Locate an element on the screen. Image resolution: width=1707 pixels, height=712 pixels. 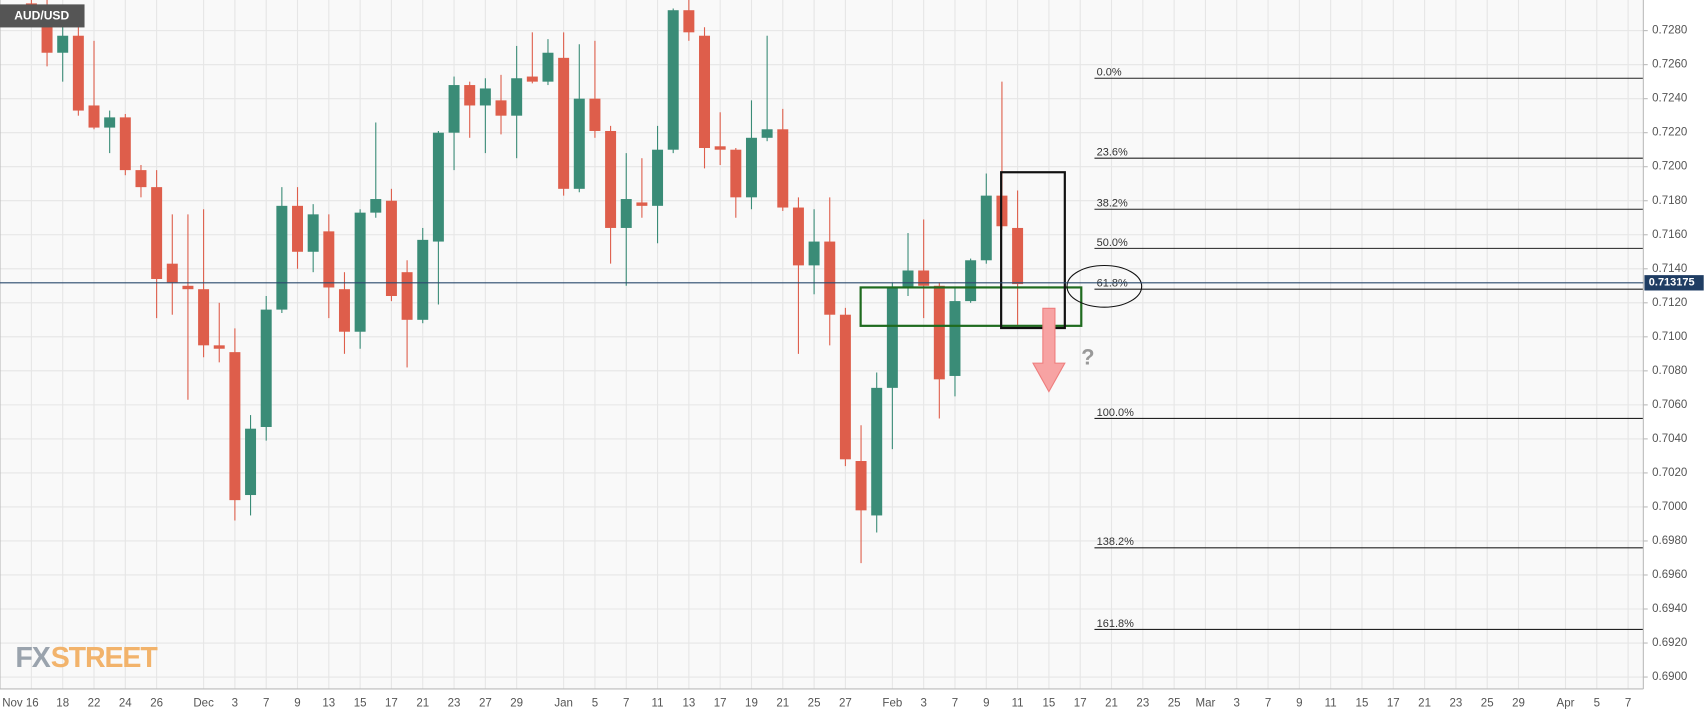
y-tick-label: 0.7100 is located at coordinates (1669, 337).